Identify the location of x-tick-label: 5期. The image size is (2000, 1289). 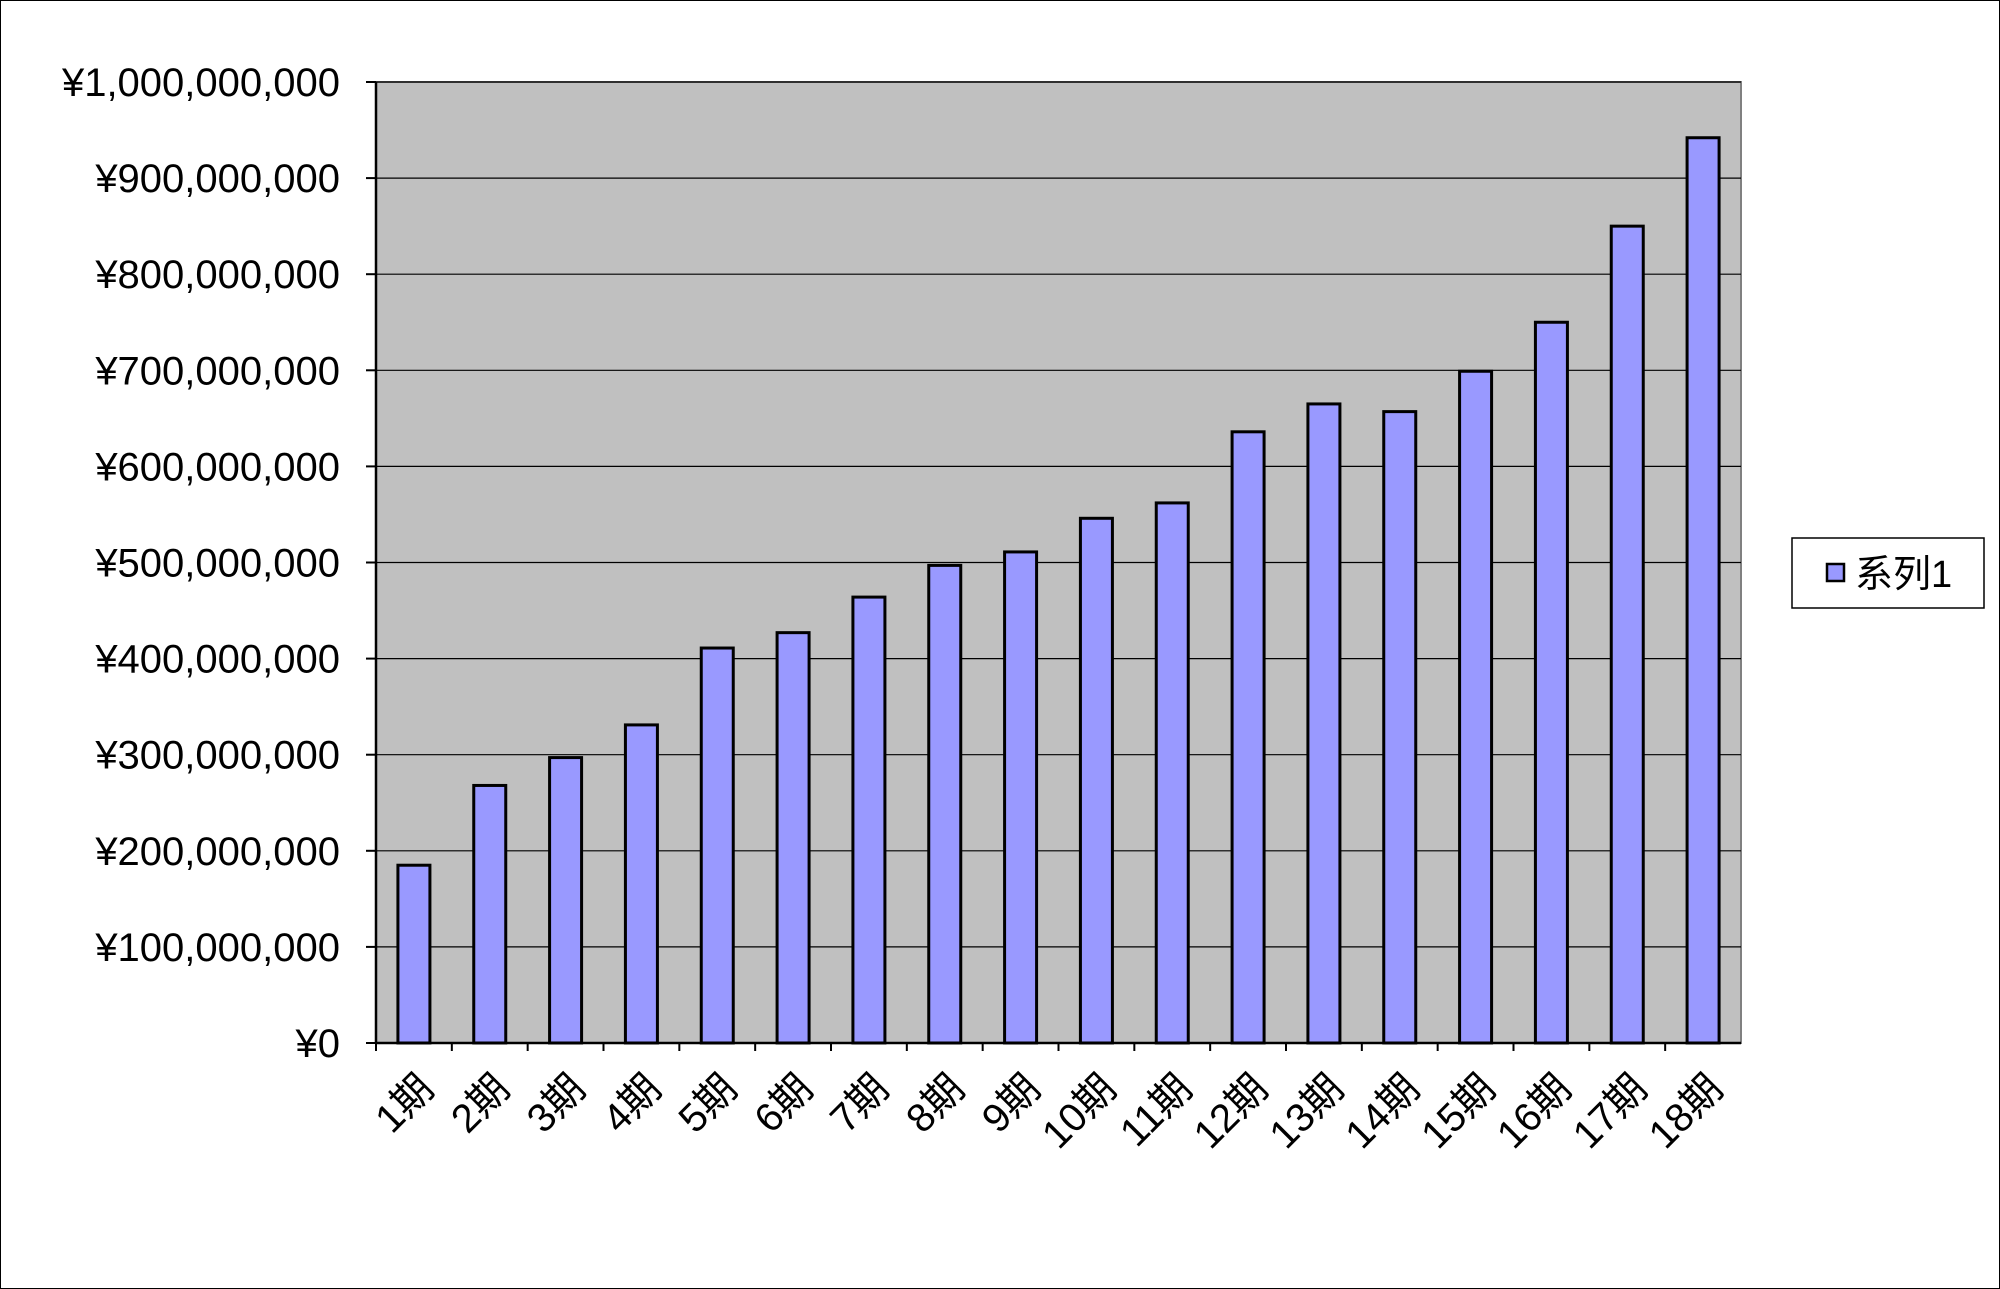
(707, 1103).